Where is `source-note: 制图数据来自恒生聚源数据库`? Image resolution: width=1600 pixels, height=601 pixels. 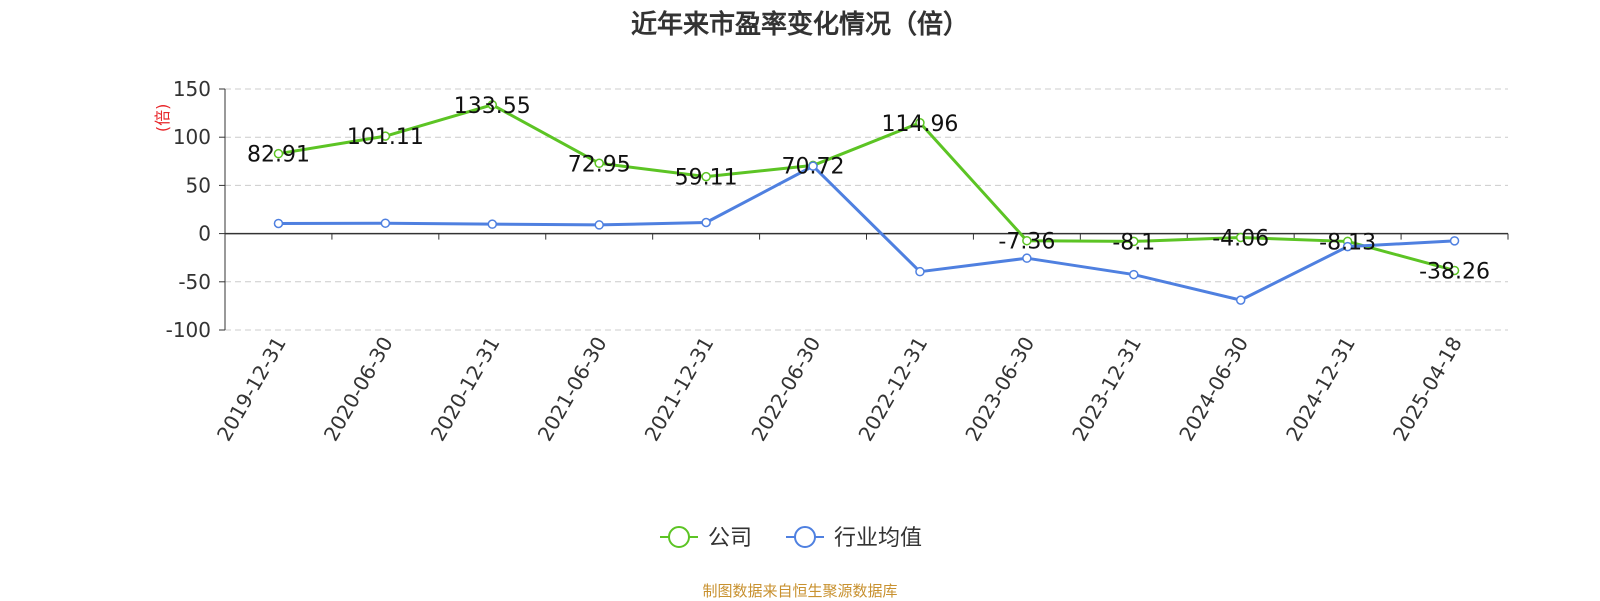 source-note: 制图数据来自恒生聚源数据库 is located at coordinates (800, 591).